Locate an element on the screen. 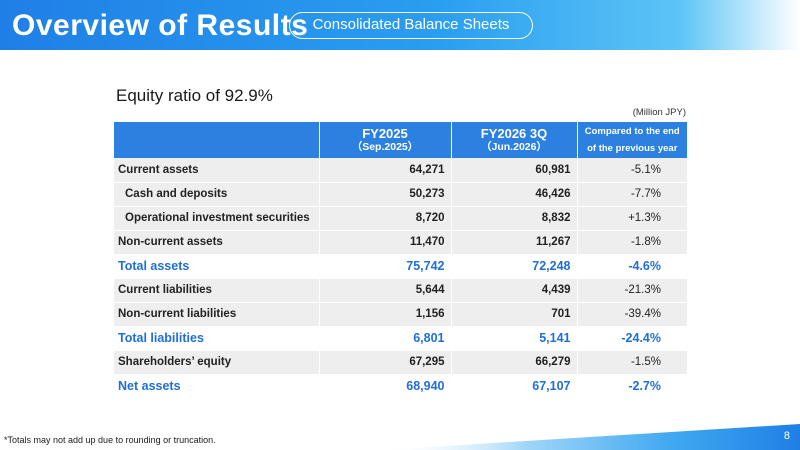 The width and height of the screenshot is (800, 450). value-change: -21.3% is located at coordinates (632, 290).